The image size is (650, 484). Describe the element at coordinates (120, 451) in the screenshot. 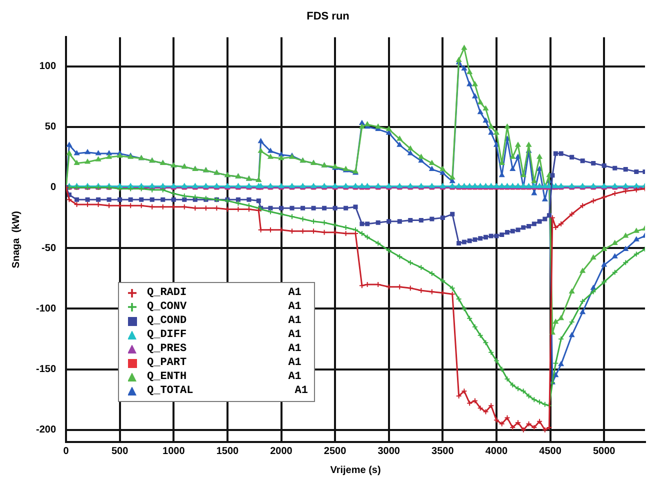

I see `x-tick-label: 500` at that location.